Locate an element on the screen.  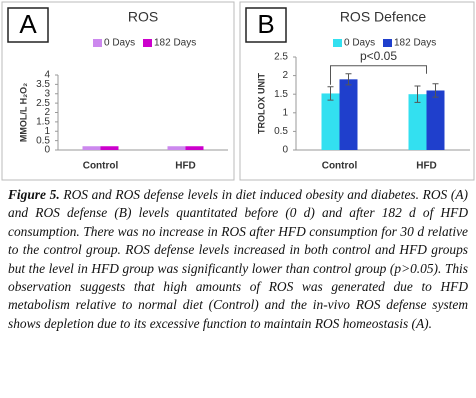
panel-label: A is located at coordinates (28, 24).